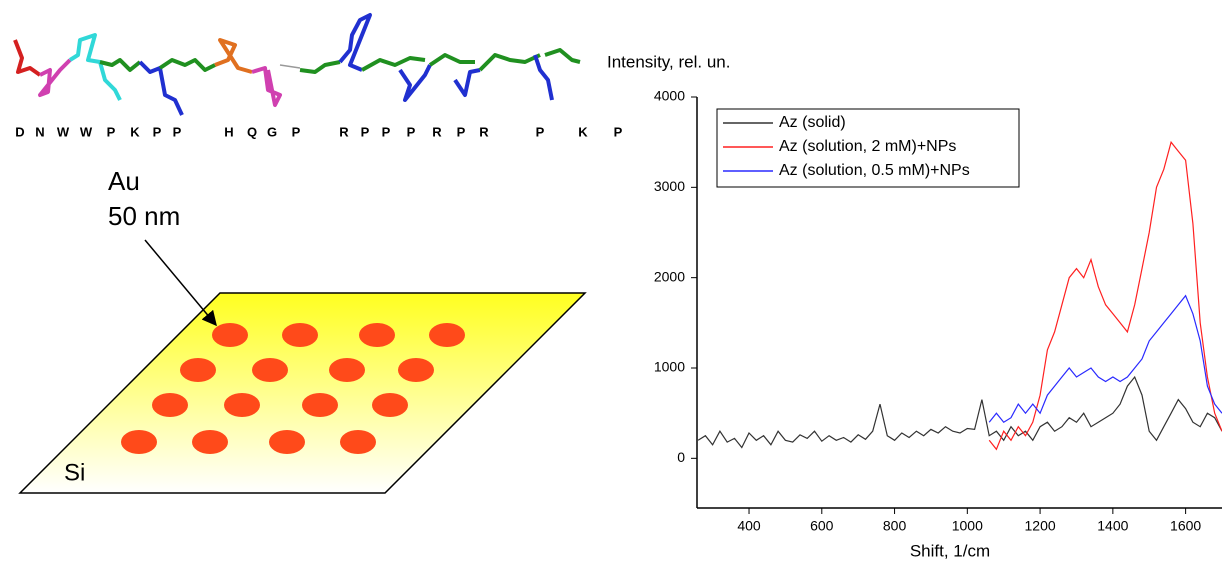 The width and height of the screenshot is (1222, 567). I want to click on residue-label: D, so click(19, 131).